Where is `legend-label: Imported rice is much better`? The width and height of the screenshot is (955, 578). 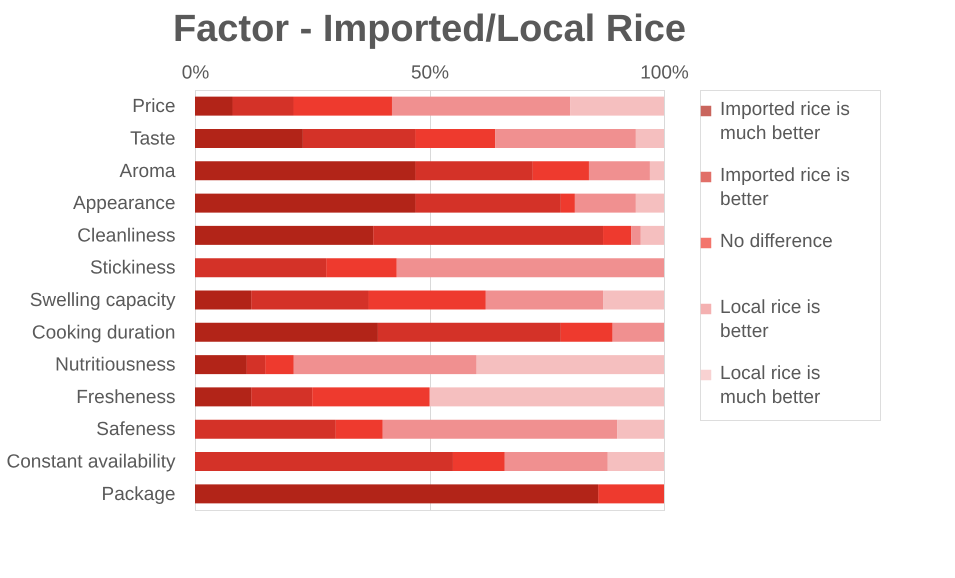 legend-label: Imported rice is much better is located at coordinates (785, 121).